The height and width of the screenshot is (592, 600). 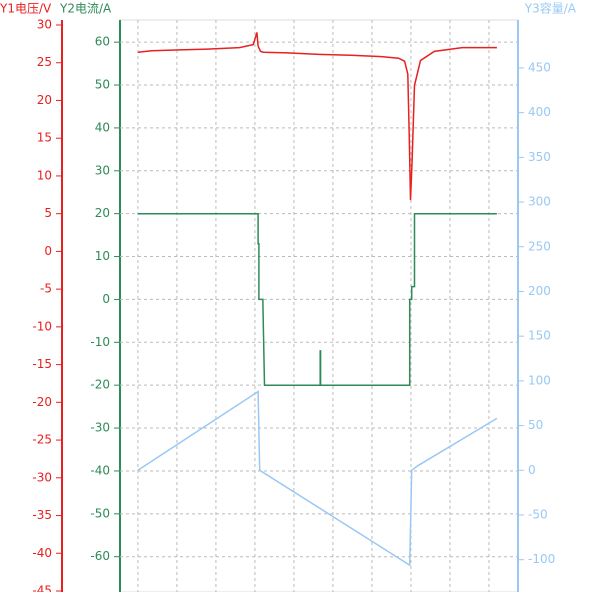 I want to click on y1-title: Y1电压/V, so click(x=26, y=9).